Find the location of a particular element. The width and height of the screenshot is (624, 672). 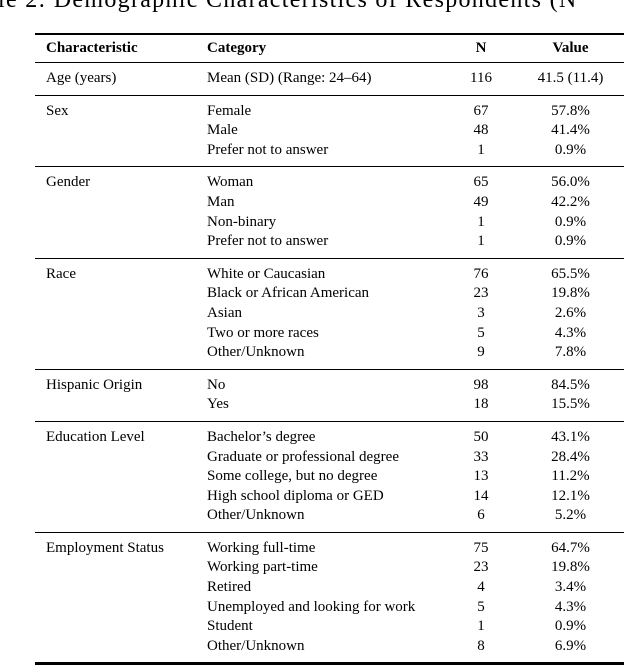

value-cell: 19.8% is located at coordinates (570, 567).